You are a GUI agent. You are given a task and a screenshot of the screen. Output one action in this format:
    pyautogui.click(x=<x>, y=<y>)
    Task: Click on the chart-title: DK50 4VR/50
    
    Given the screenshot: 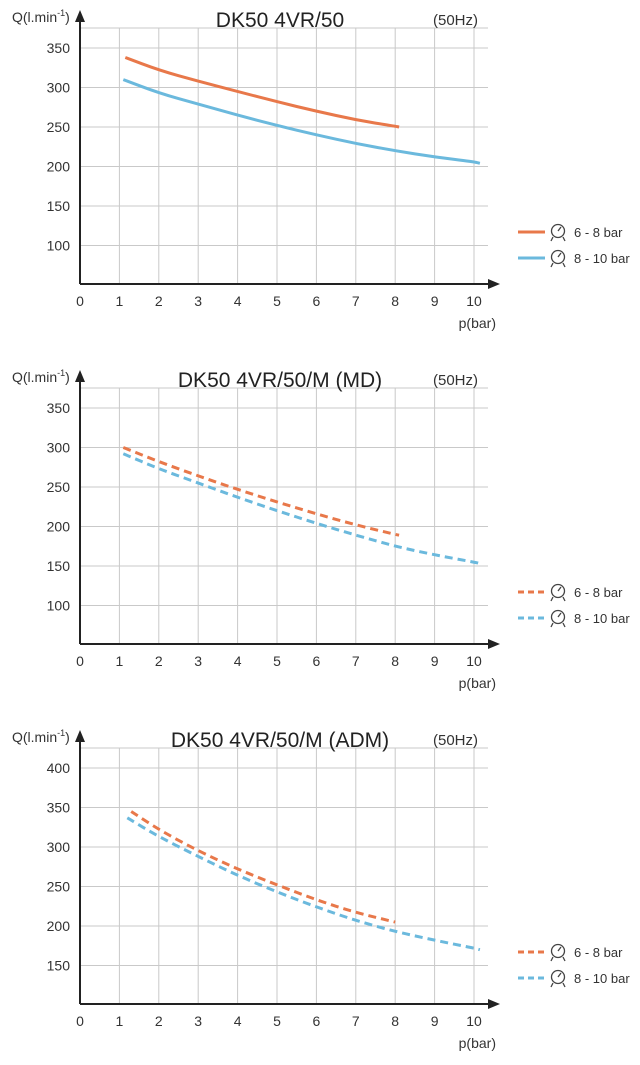 What is the action you would take?
    pyautogui.click(x=280, y=20)
    